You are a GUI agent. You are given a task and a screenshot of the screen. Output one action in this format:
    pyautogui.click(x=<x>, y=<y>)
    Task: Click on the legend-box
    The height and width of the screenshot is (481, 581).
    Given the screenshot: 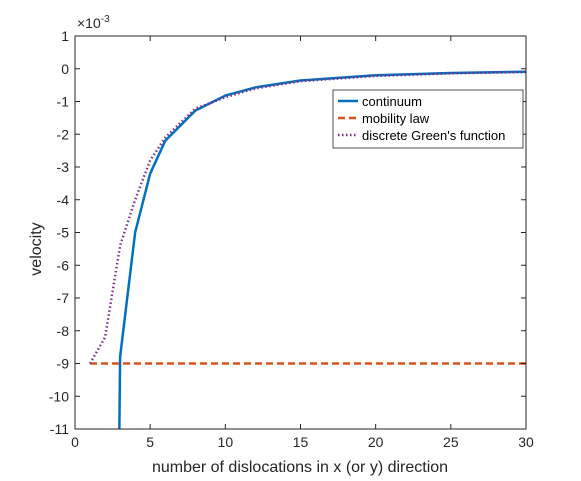 What is the action you would take?
    pyautogui.click(x=428, y=119)
    